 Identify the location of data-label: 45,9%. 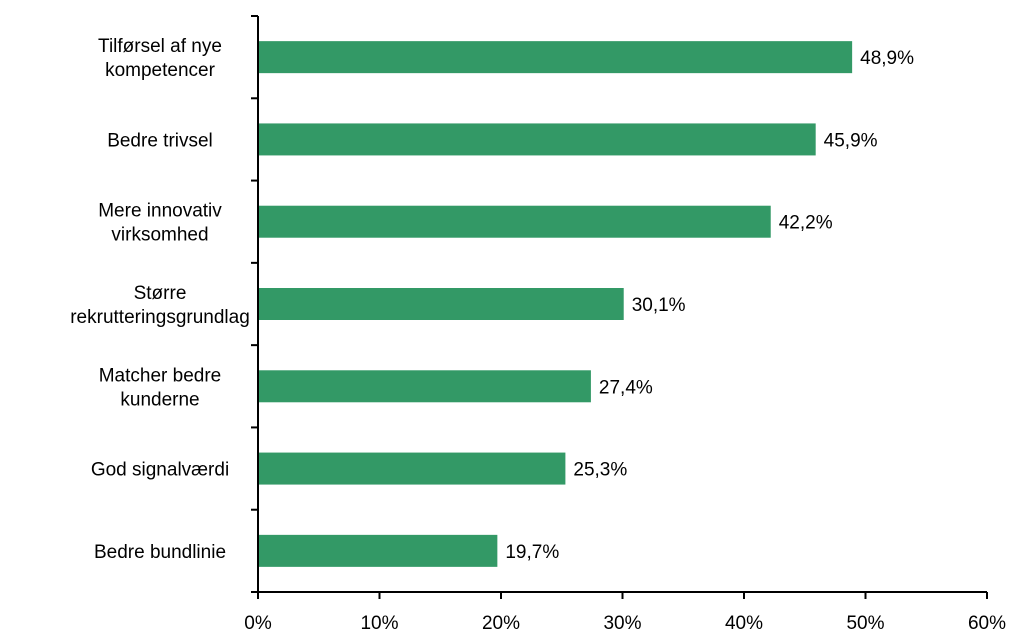
(851, 140).